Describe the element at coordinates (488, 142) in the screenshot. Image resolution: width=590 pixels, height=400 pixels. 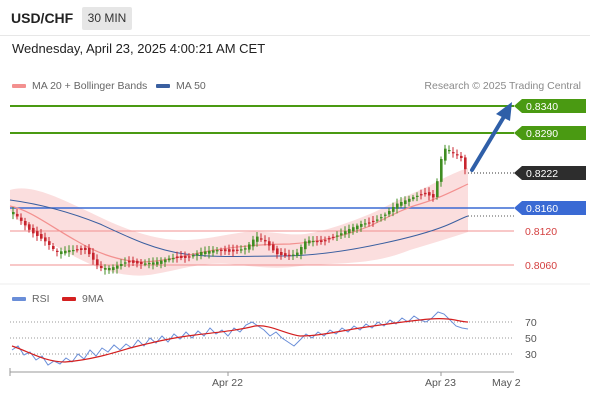
I see `forecast-arrow-line` at that location.